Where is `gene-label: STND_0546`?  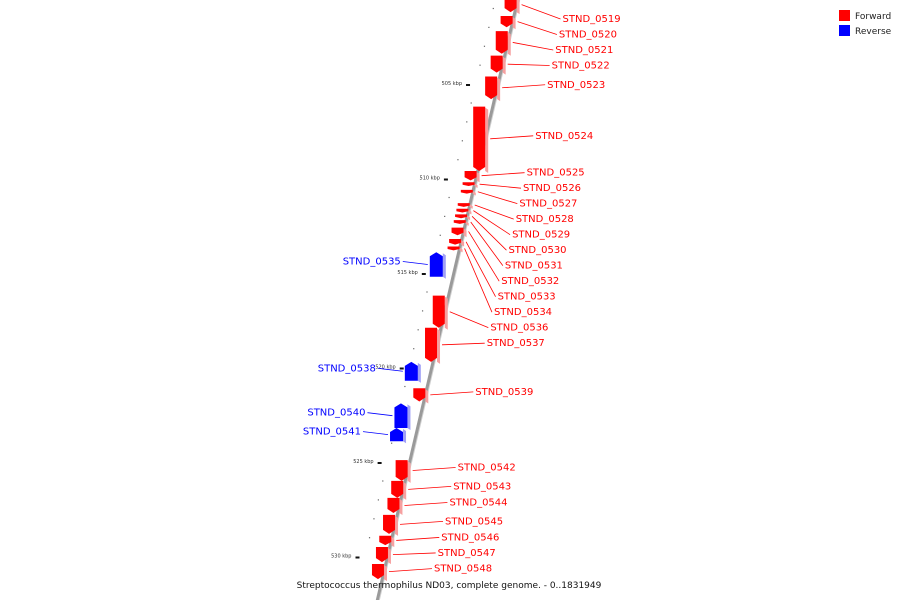
gene-label: STND_0546 is located at coordinates (470, 537).